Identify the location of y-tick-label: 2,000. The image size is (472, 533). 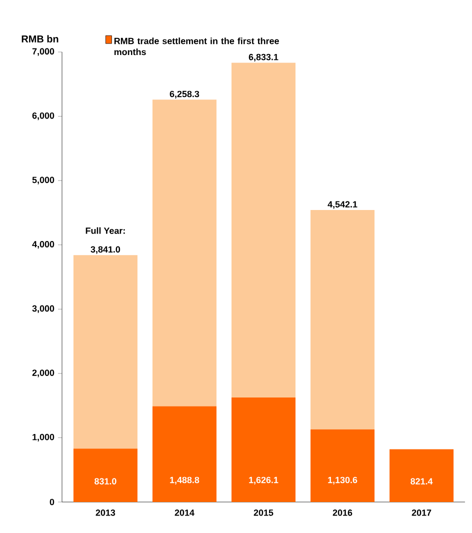
(43, 374).